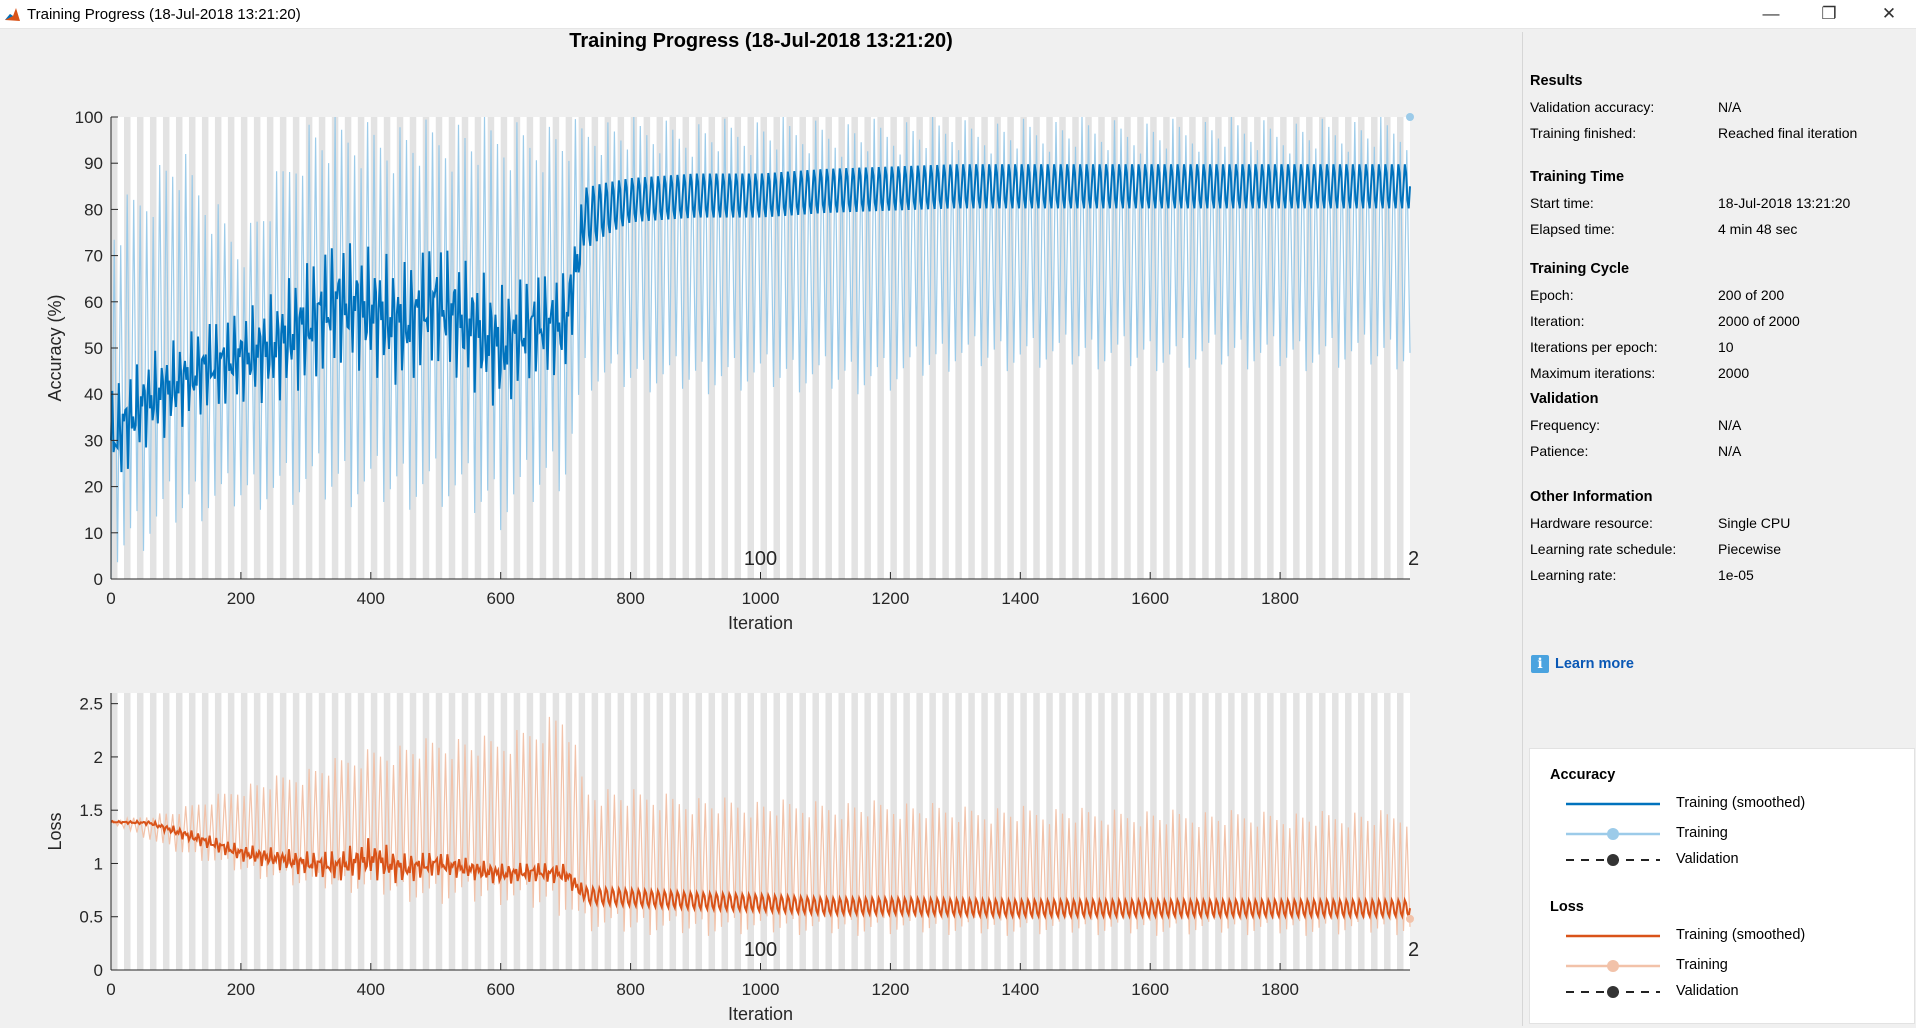 The height and width of the screenshot is (1028, 1916). Describe the element at coordinates (93, 533) in the screenshot. I see `y-tick-label: 10` at that location.